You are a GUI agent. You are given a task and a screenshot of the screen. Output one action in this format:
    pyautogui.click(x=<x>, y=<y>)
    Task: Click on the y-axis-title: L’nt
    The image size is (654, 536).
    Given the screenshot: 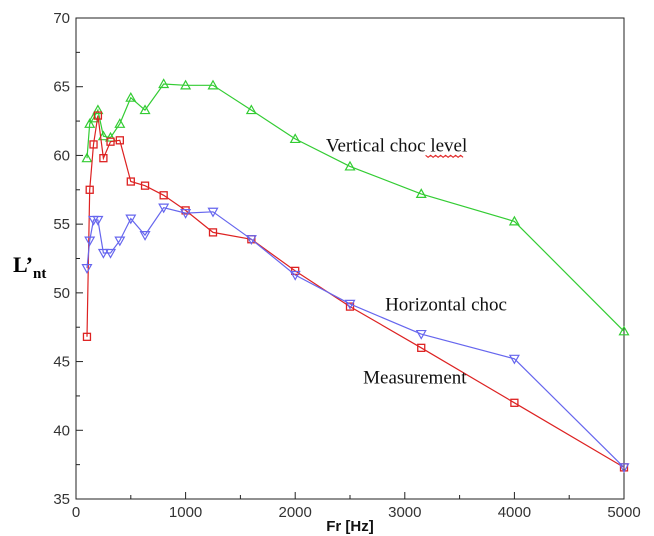 What is the action you would take?
    pyautogui.click(x=29, y=267)
    